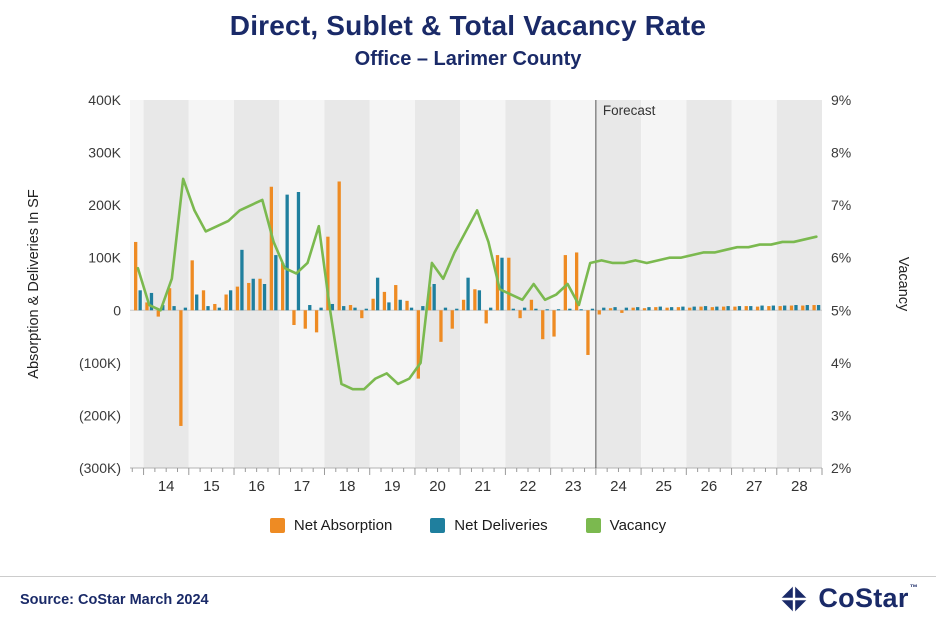  I want to click on axis-tick-label: 7%, so click(841, 205).